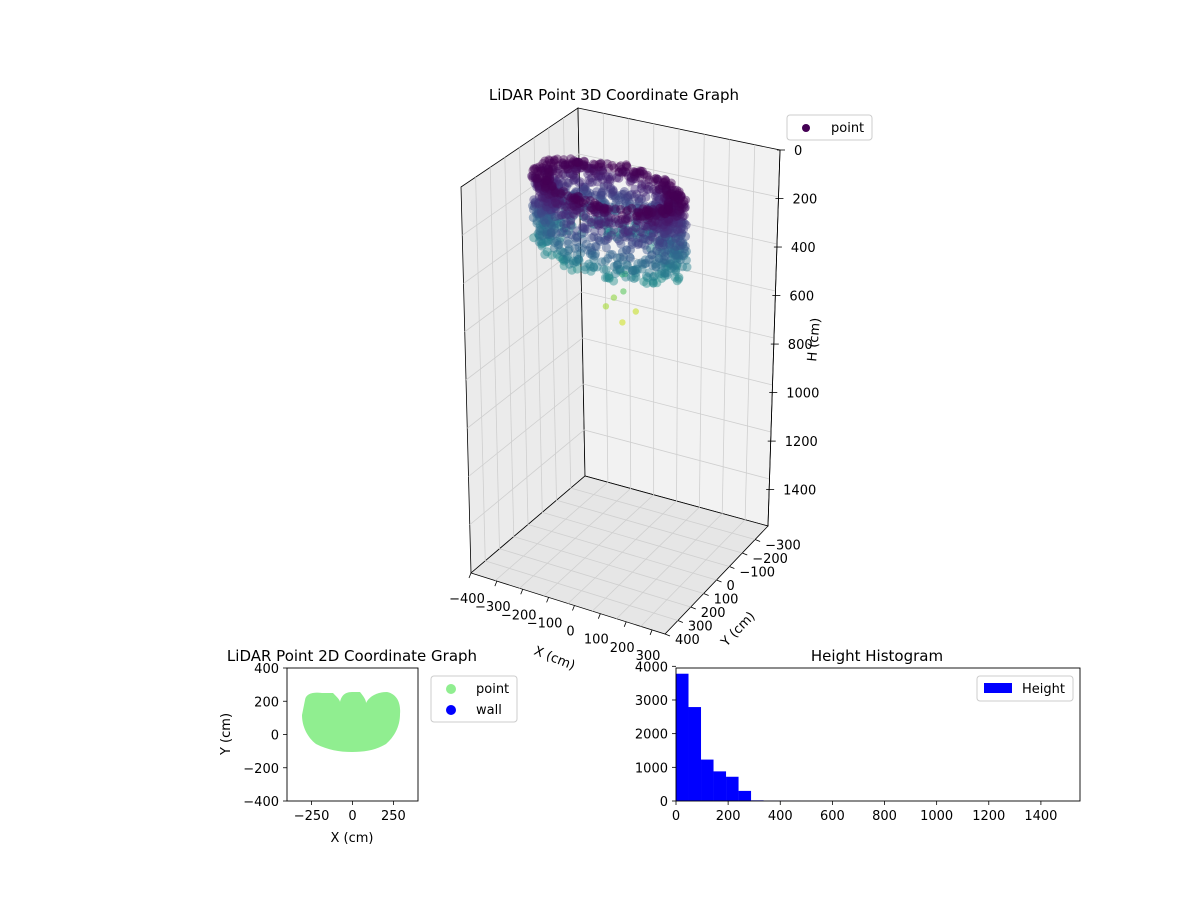 This screenshot has height=900, width=1200. Describe the element at coordinates (757, 573) in the screenshot. I see `y-tick-label: −100` at that location.